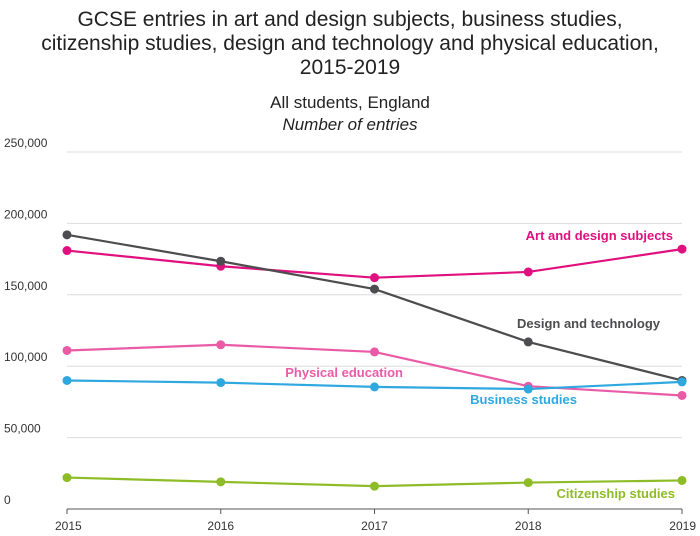  What do you see at coordinates (26, 286) in the screenshot?
I see `y-tick-label: 150,000` at bounding box center [26, 286].